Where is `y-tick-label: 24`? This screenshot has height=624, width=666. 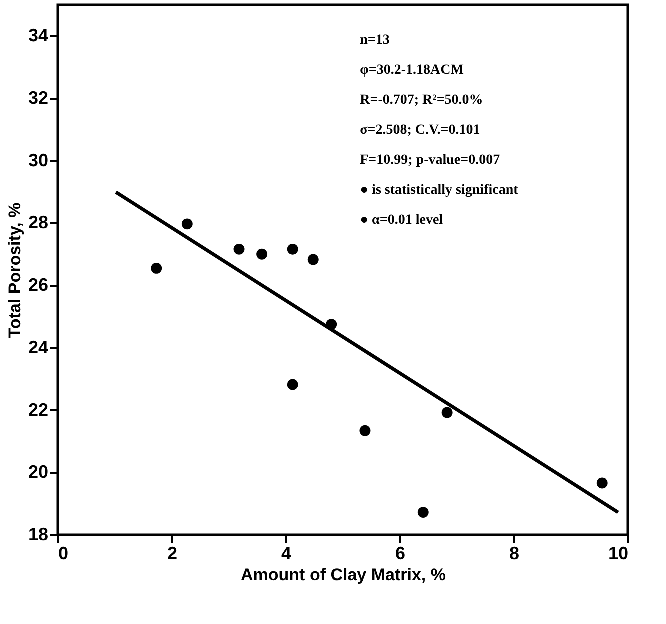 y-tick-label: 24 is located at coordinates (38, 347).